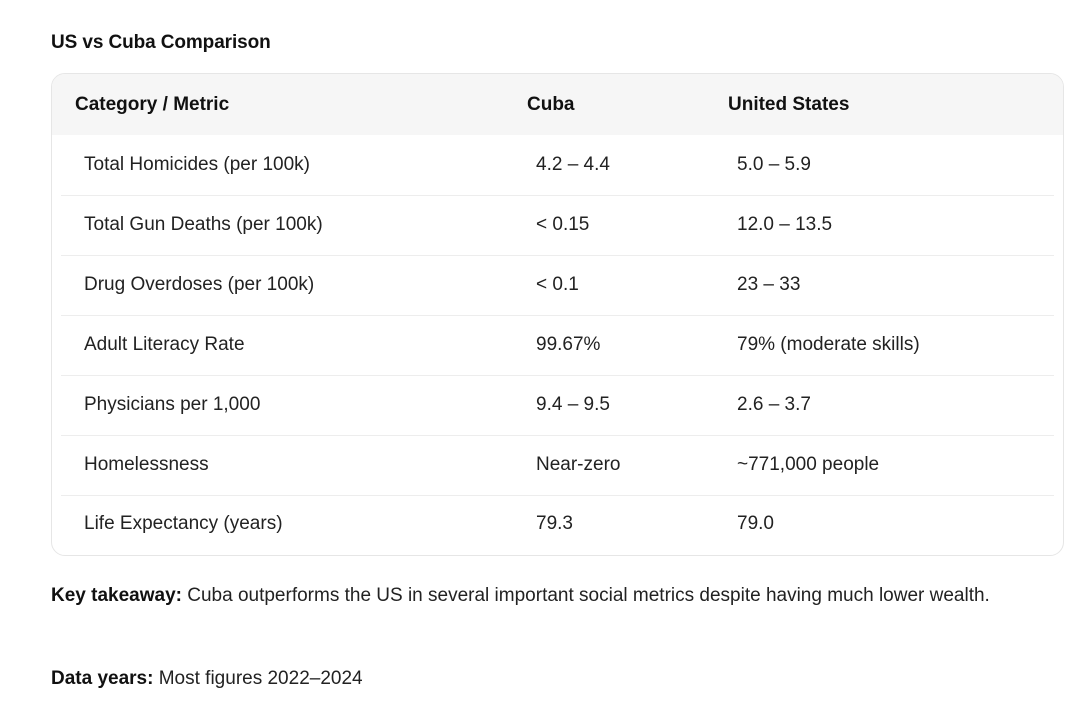 The width and height of the screenshot is (1079, 716). Describe the element at coordinates (755, 523) in the screenshot. I see `us-cell: 79.0` at that location.